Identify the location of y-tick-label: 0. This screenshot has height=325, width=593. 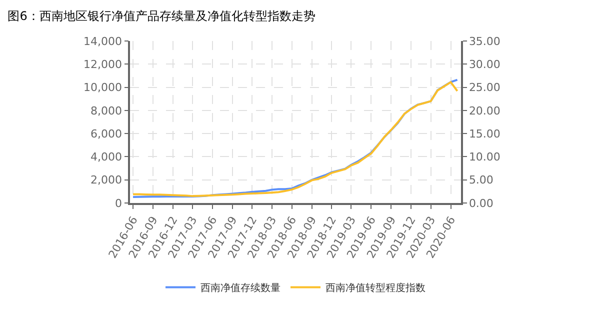
(118, 203).